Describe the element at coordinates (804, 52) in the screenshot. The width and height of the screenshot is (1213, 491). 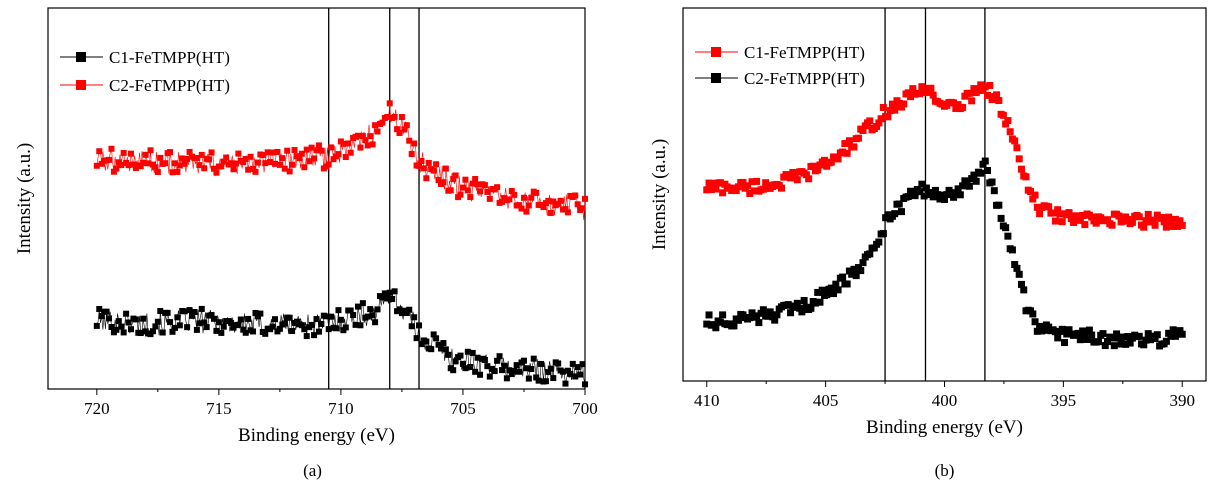
I see `legend-label: C1-FeTMPP(HT)` at that location.